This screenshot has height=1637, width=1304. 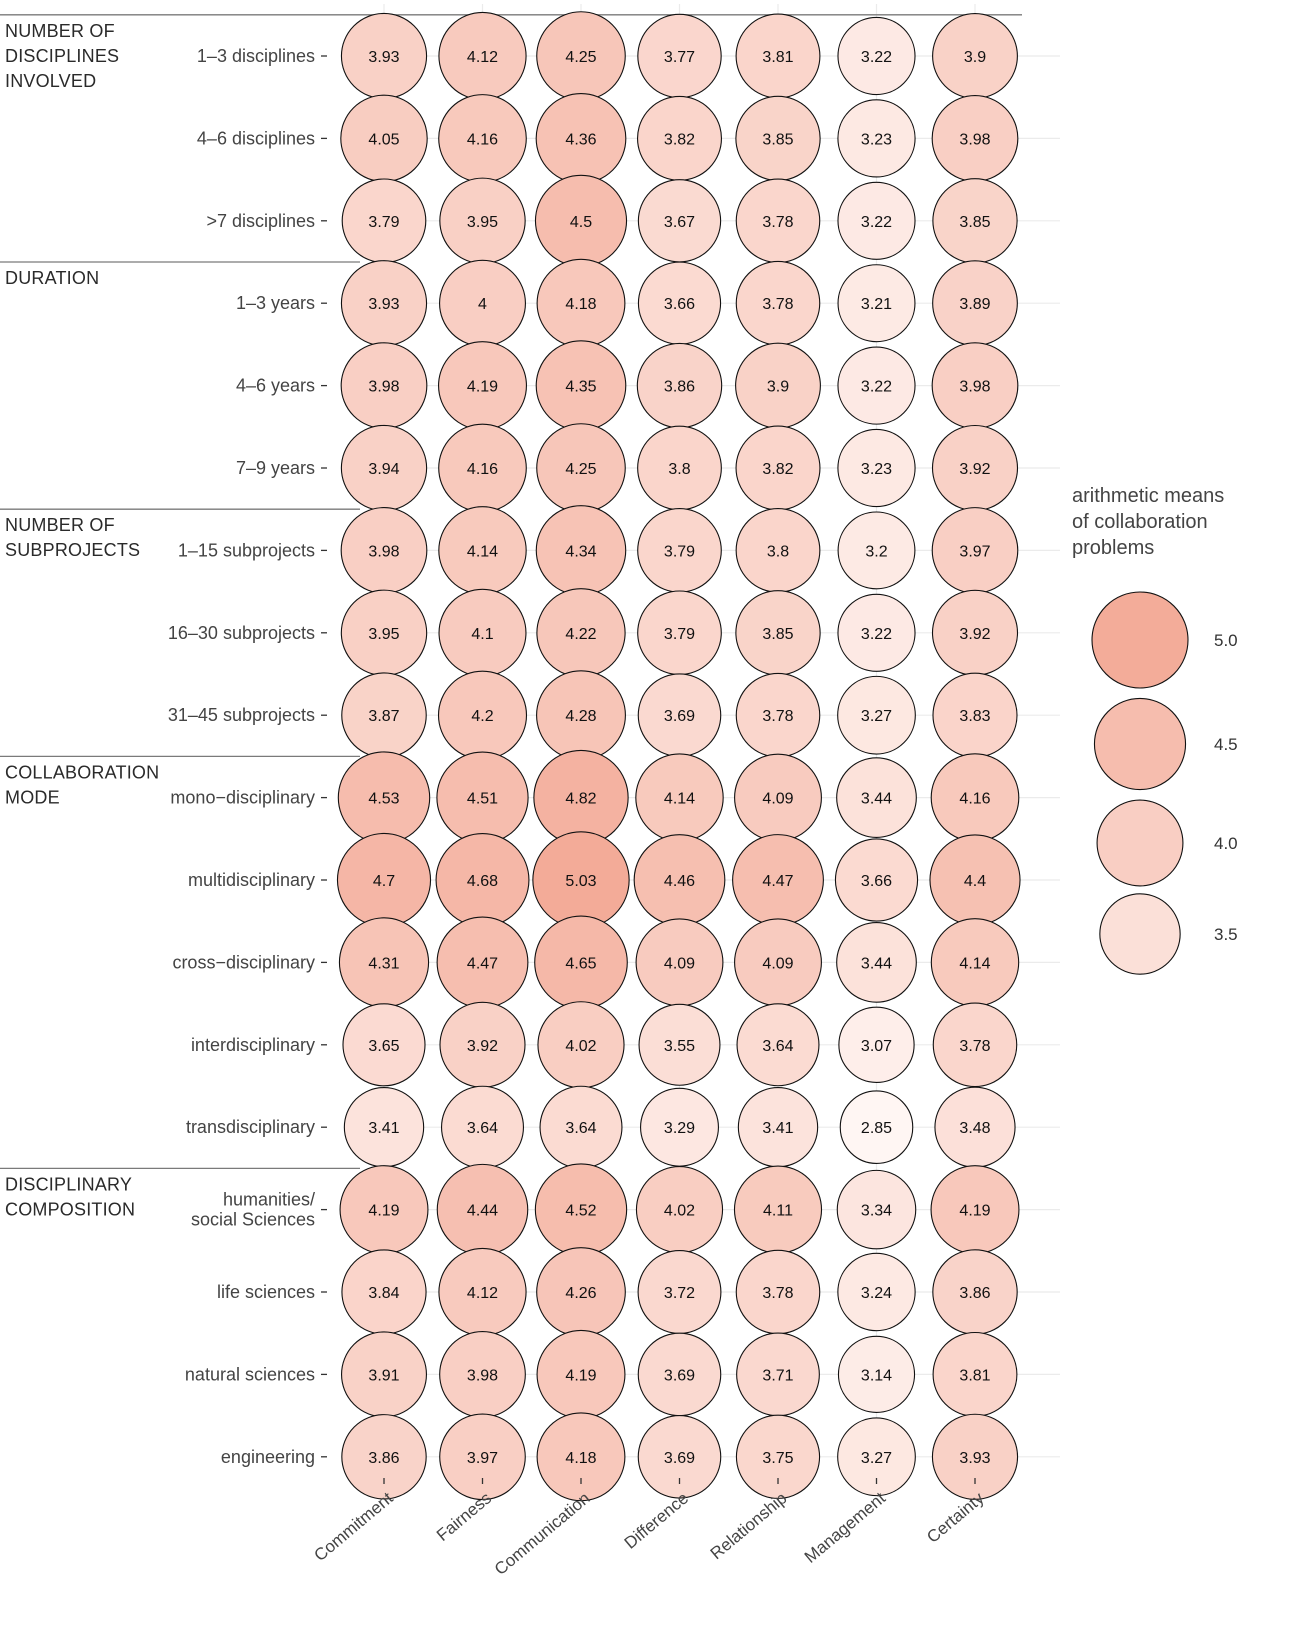 What do you see at coordinates (679, 1128) in the screenshot?
I see `bubble-value-label: 3.29` at bounding box center [679, 1128].